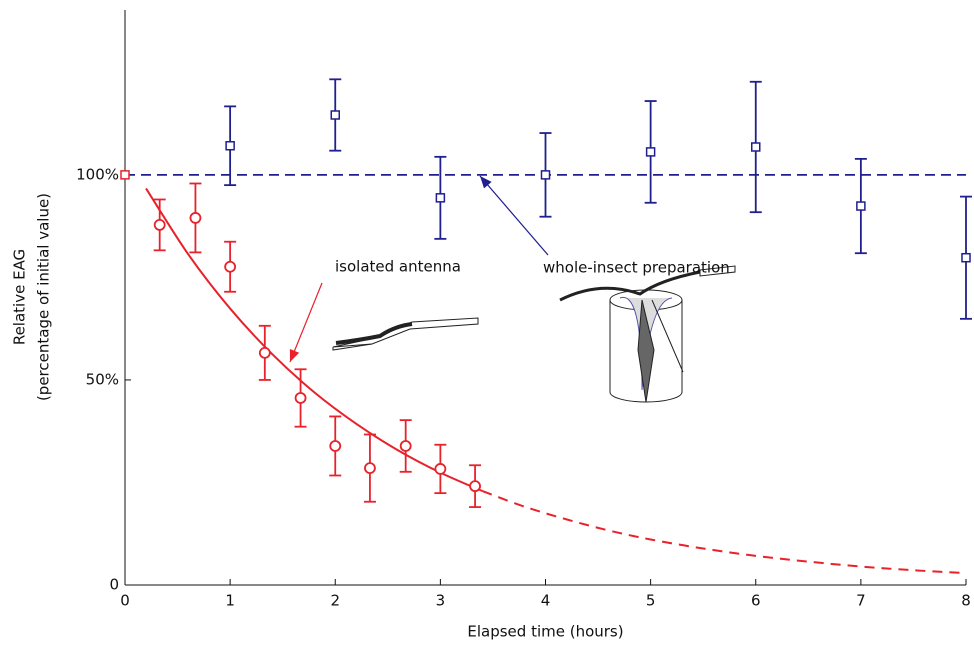  Describe the element at coordinates (756, 601) in the screenshot. I see `x-tick-label: 6` at that location.